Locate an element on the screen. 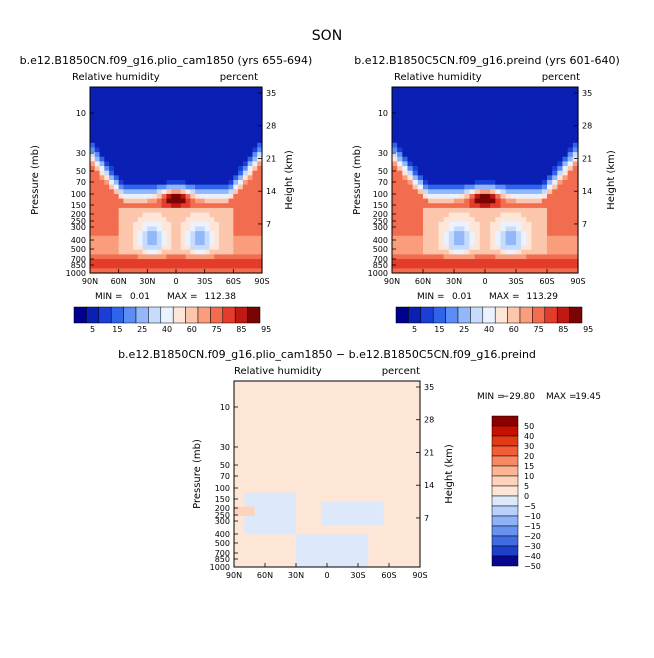 This screenshot has width=654, height=658. y-tick-label: 500 is located at coordinates (78, 249).